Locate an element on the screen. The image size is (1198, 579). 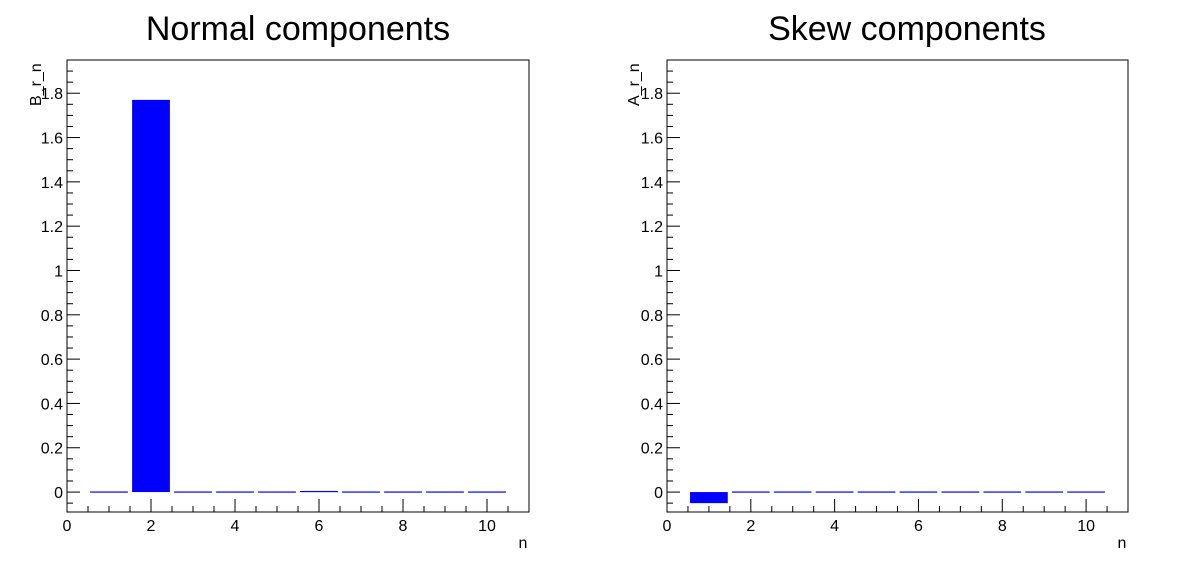
x-tick-label-1: 8 is located at coordinates (403, 526).